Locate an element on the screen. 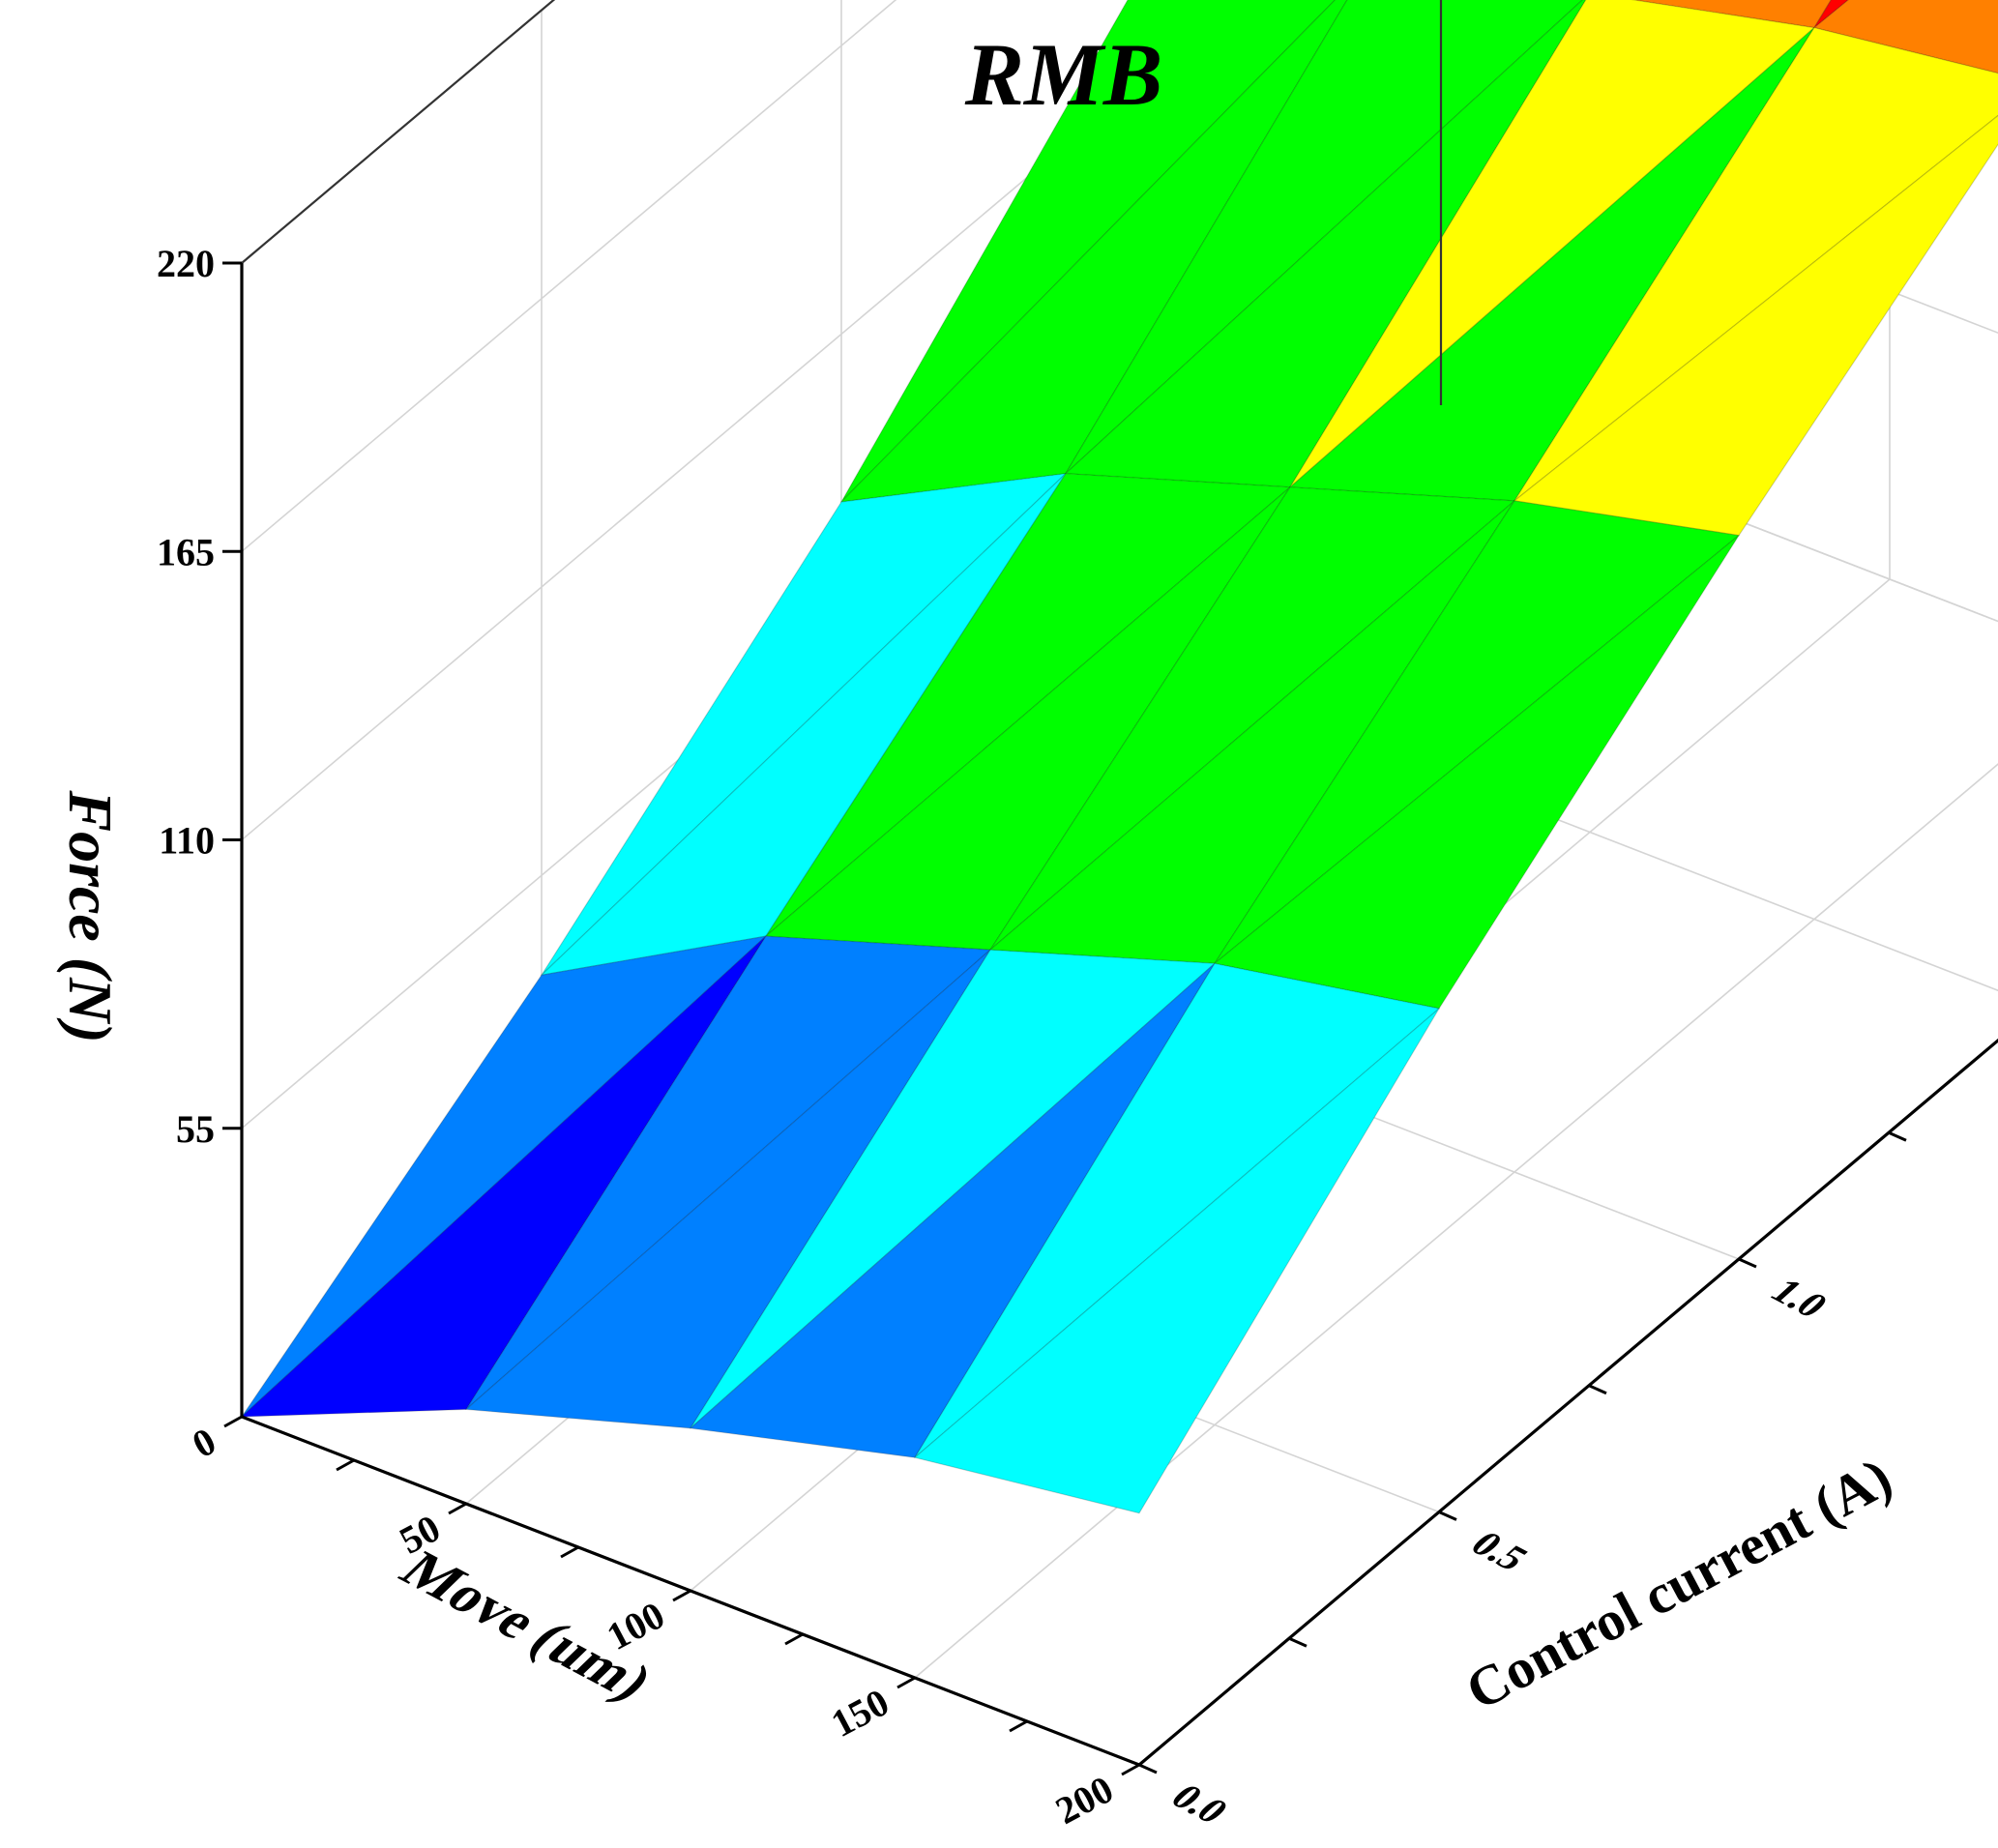 This screenshot has width=1998, height=1848. y-tick-label-0: 0.0 is located at coordinates (1199, 1803).